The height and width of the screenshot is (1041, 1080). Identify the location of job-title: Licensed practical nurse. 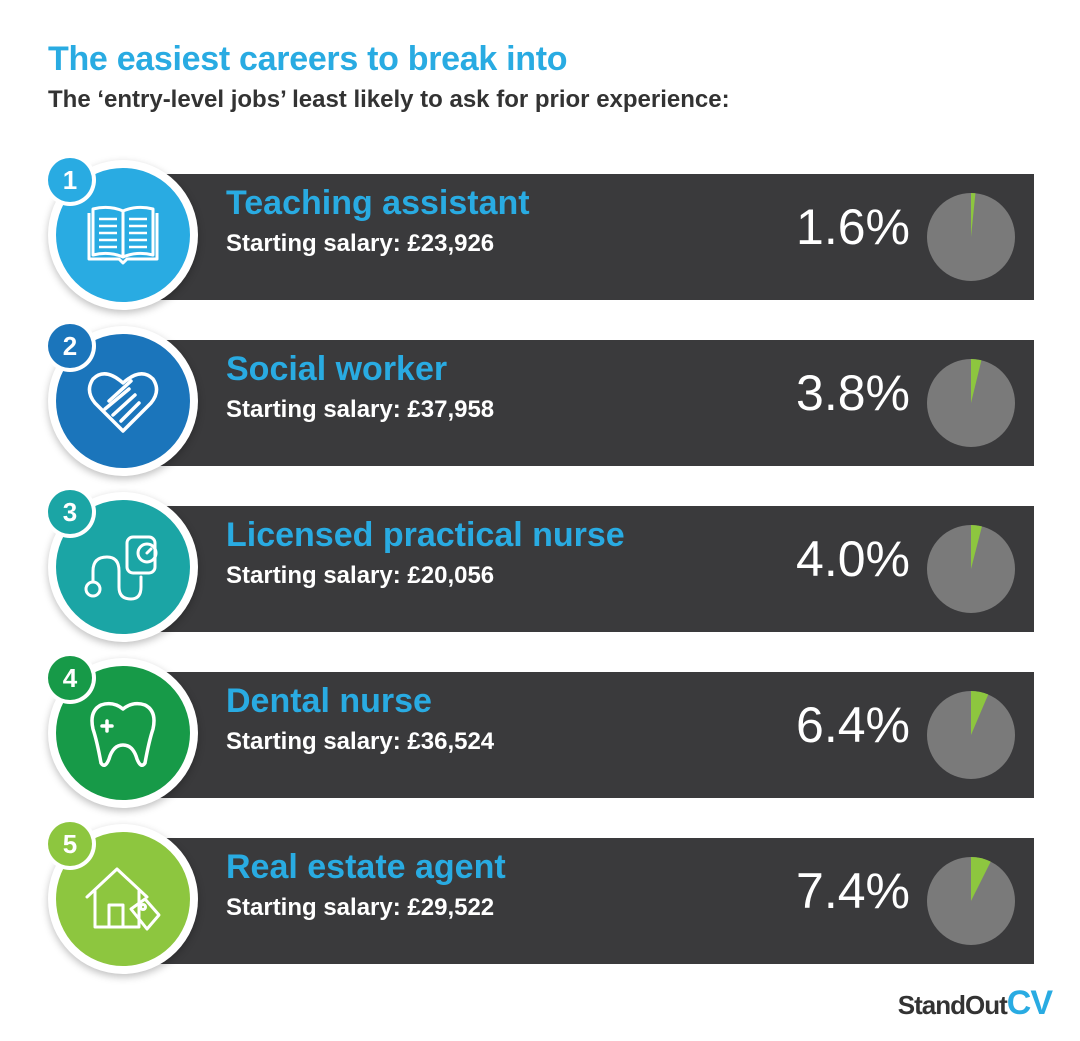
(425, 535).